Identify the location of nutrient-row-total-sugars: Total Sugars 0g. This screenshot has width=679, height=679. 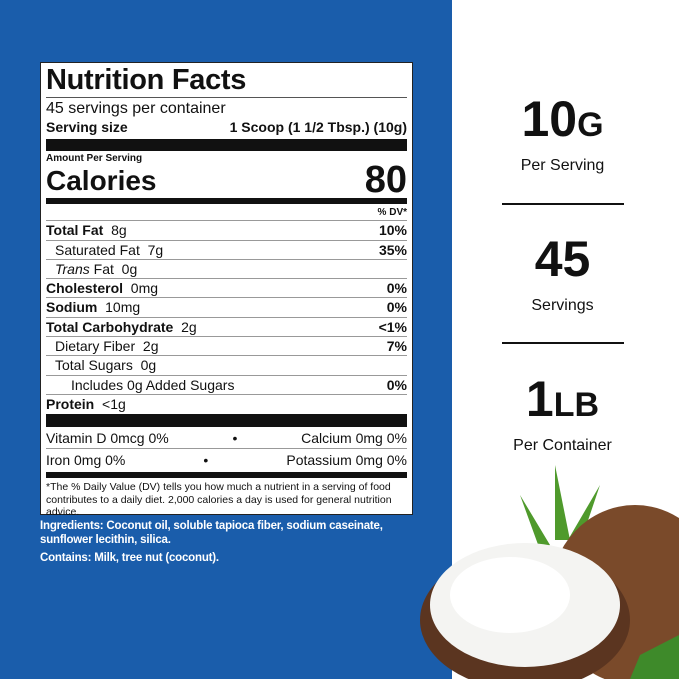
(226, 366).